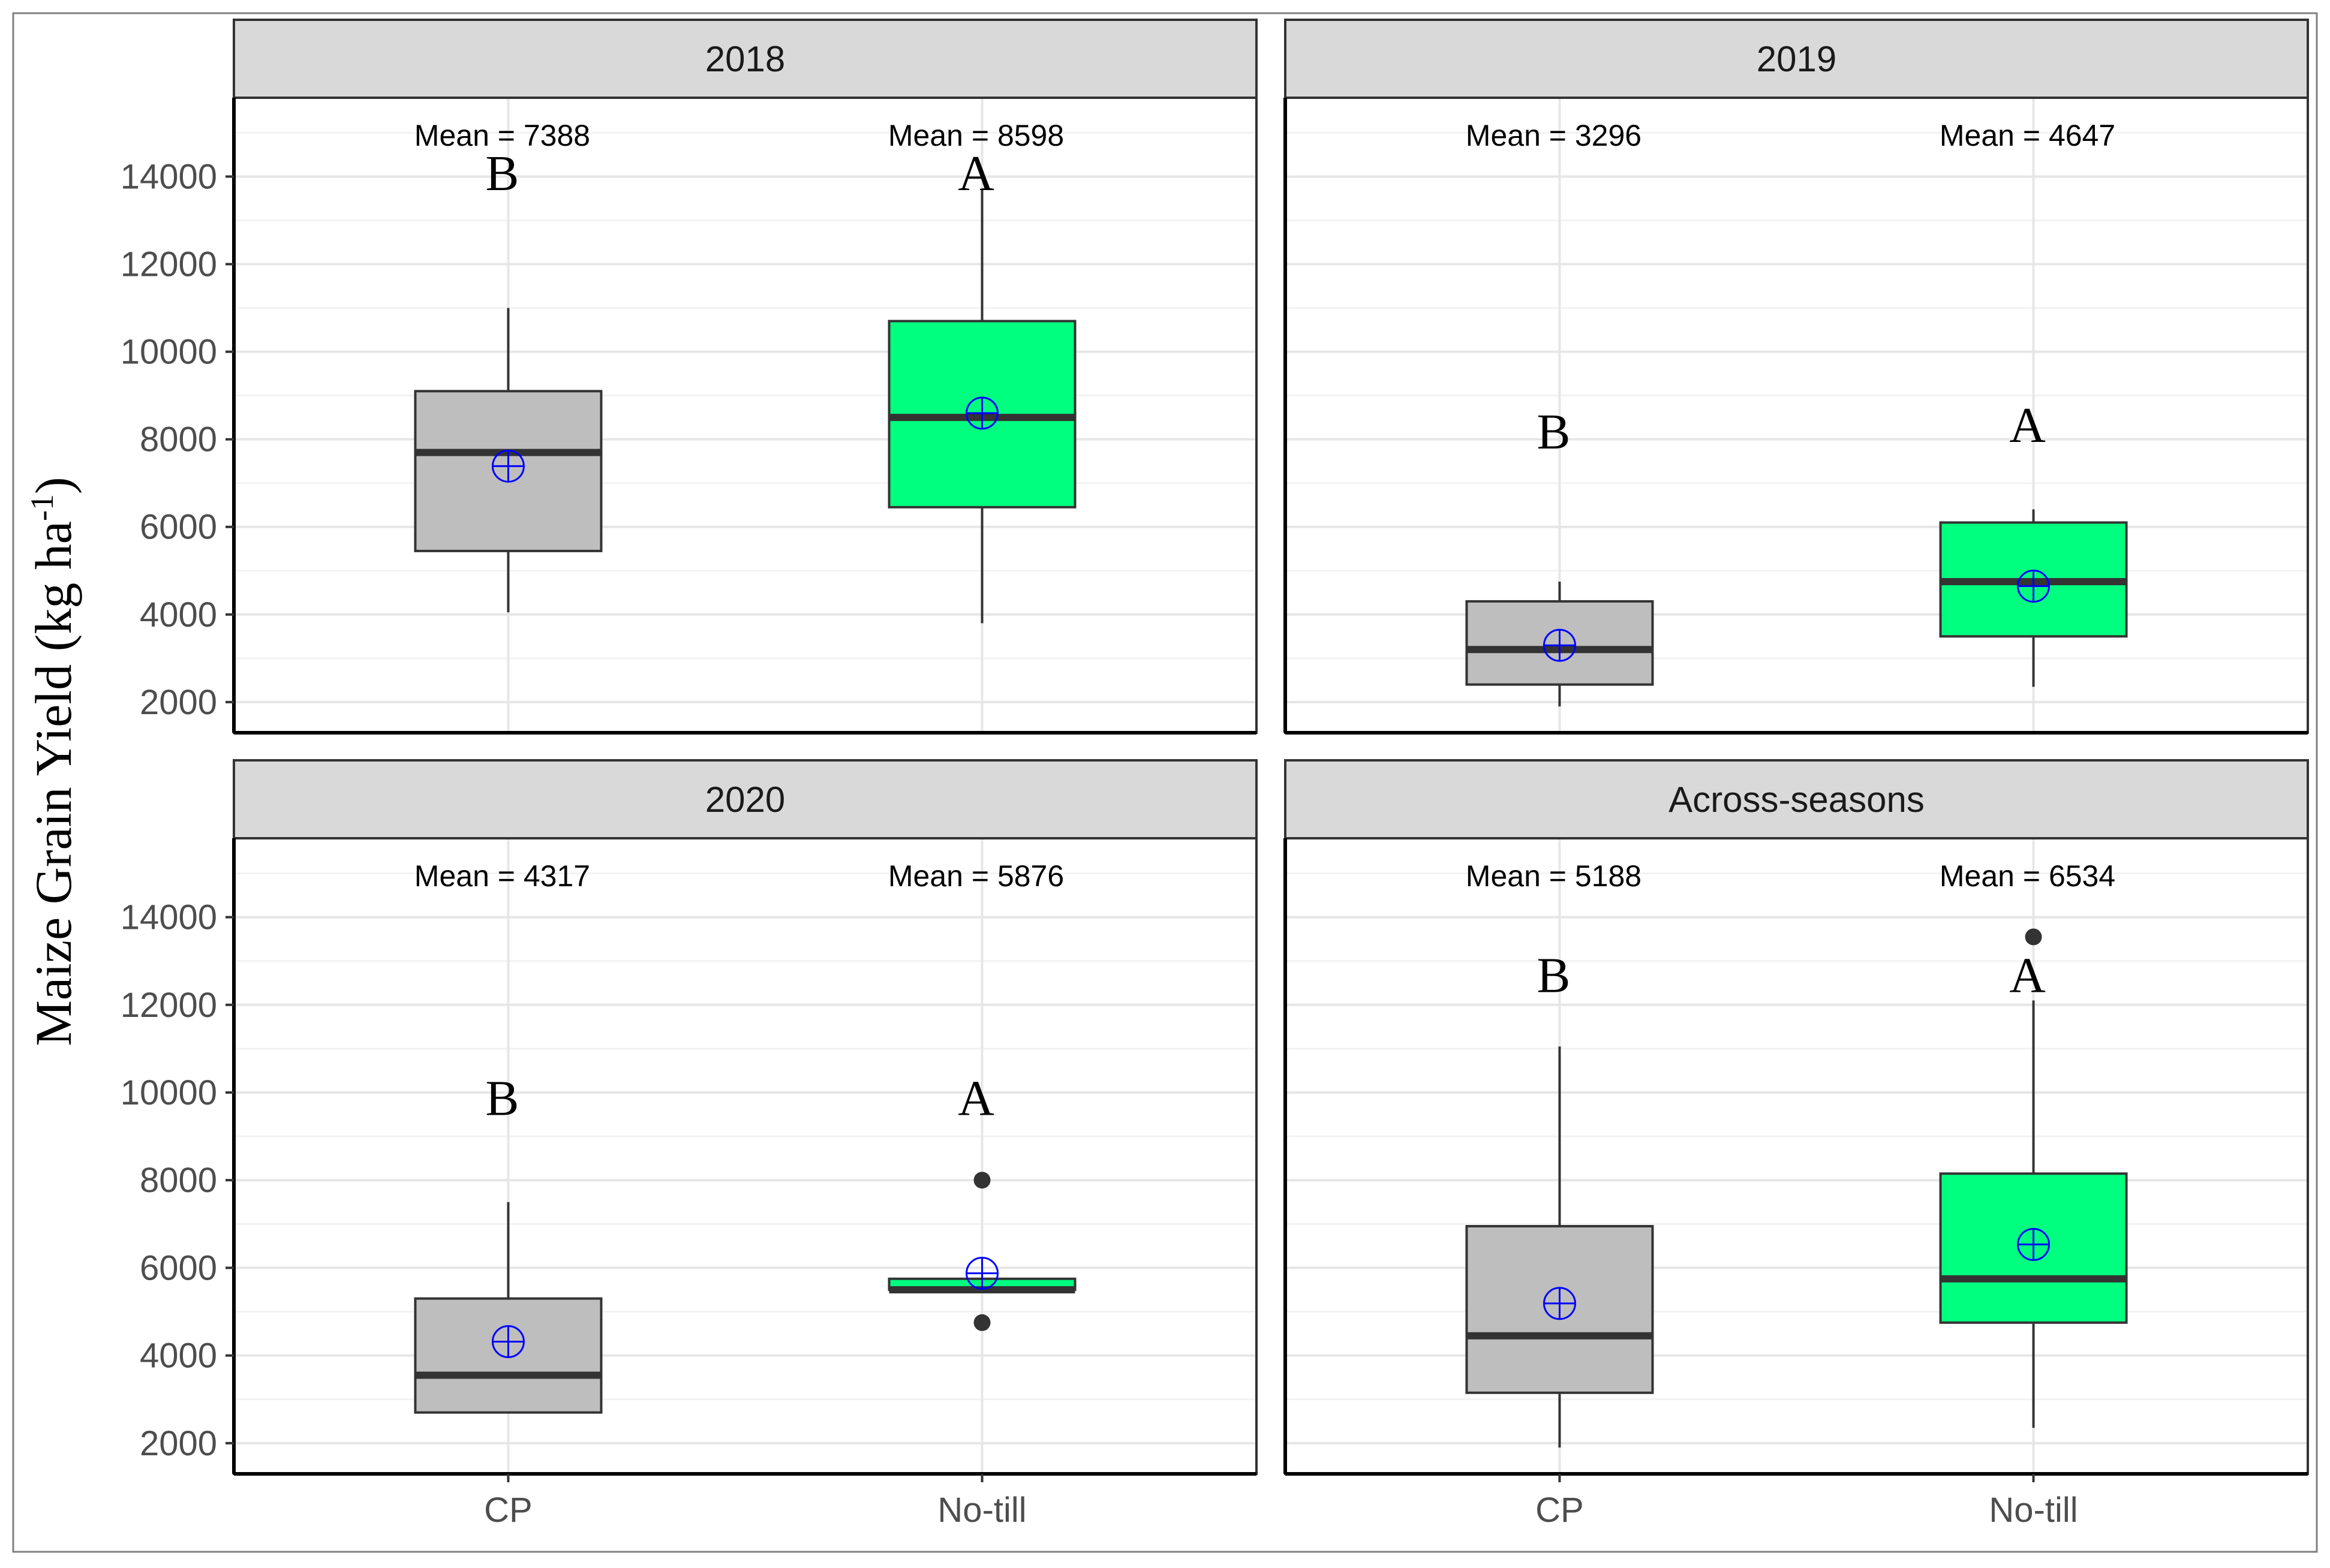 The width and height of the screenshot is (2330, 1568). What do you see at coordinates (745, 59) in the screenshot?
I see `facet-title: 2018` at bounding box center [745, 59].